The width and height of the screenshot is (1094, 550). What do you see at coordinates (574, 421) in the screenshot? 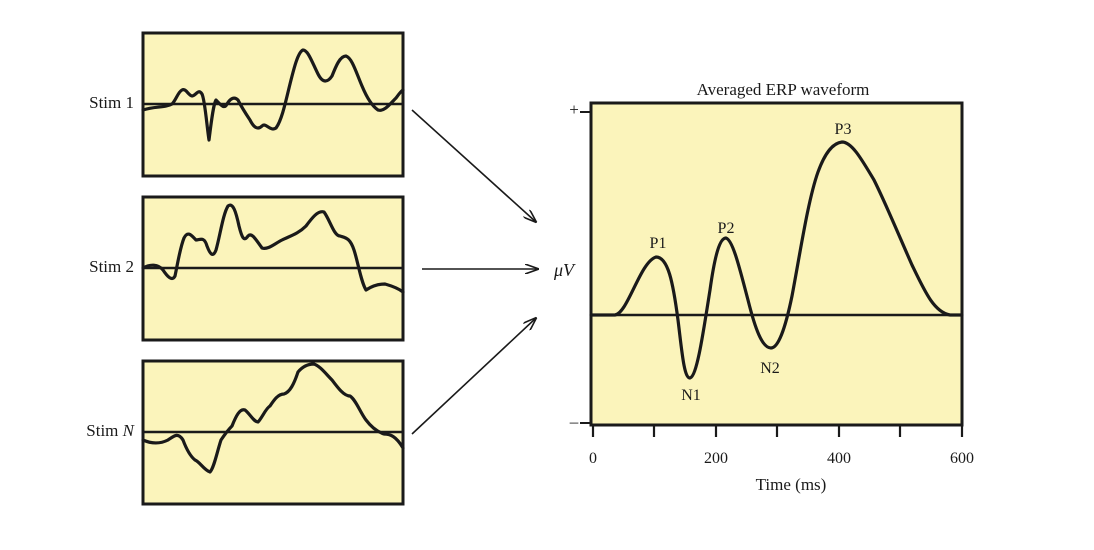
I see `y-minus-label: –` at bounding box center [574, 421].